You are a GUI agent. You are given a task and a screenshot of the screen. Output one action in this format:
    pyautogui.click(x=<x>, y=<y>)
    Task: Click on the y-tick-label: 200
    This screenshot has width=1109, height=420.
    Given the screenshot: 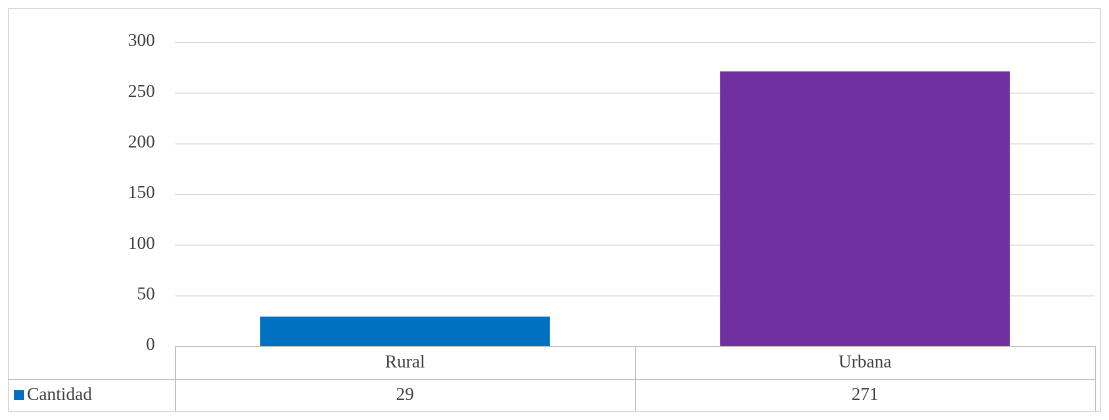 What is the action you would take?
    pyautogui.click(x=141, y=141)
    